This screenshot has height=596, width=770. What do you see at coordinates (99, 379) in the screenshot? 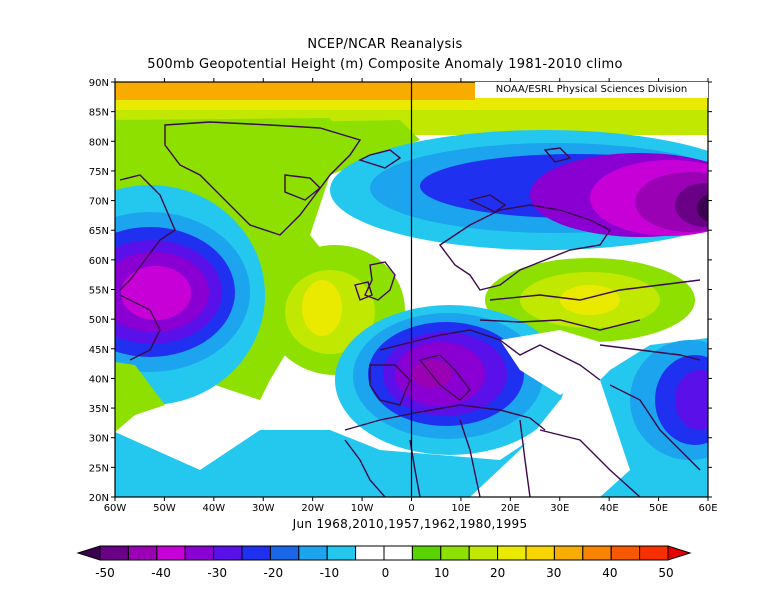
I see `lat-label: 40N` at bounding box center [99, 379].